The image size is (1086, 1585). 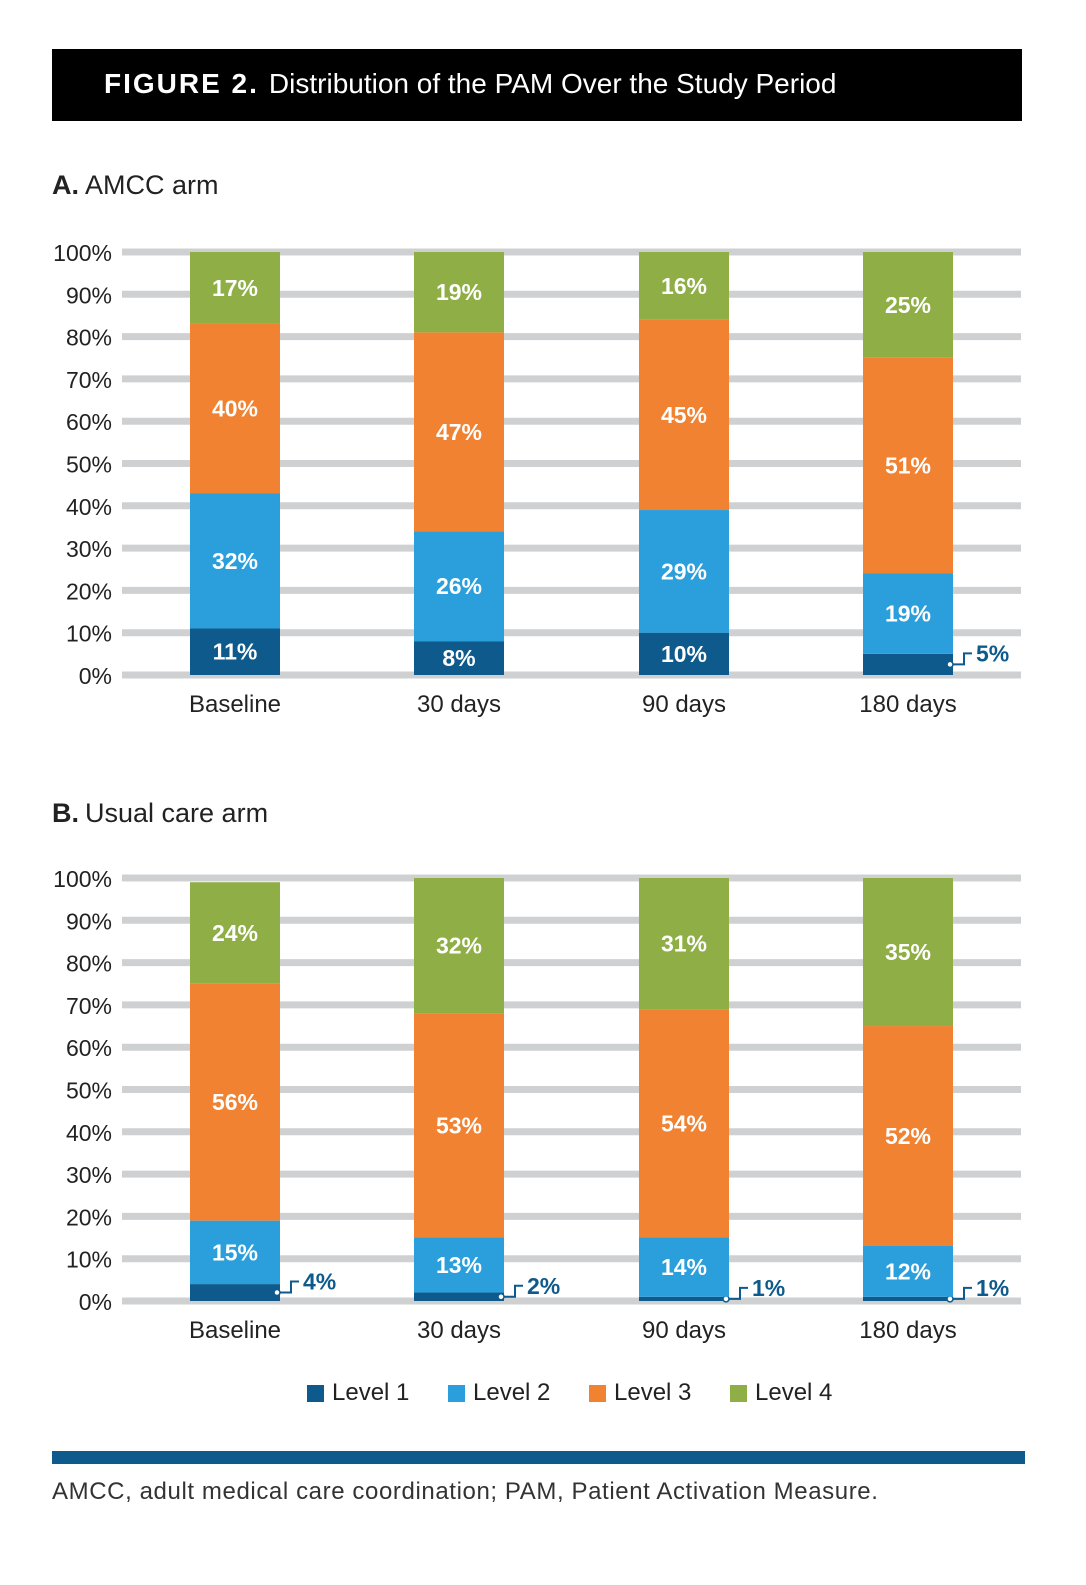 What do you see at coordinates (684, 1330) in the screenshot?
I see `x-category-label: 90 days` at bounding box center [684, 1330].